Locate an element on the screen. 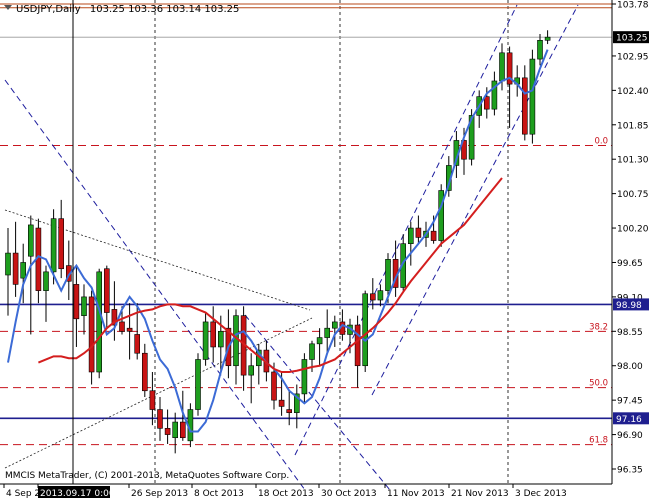 This screenshot has width=650, height=500. price-tag is located at coordinates (631, 418).